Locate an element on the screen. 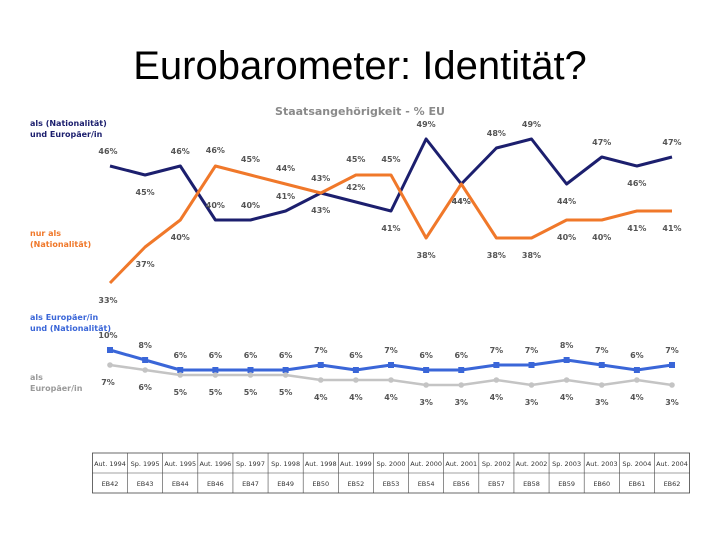  survey-label: EB47 is located at coordinates (250, 484).